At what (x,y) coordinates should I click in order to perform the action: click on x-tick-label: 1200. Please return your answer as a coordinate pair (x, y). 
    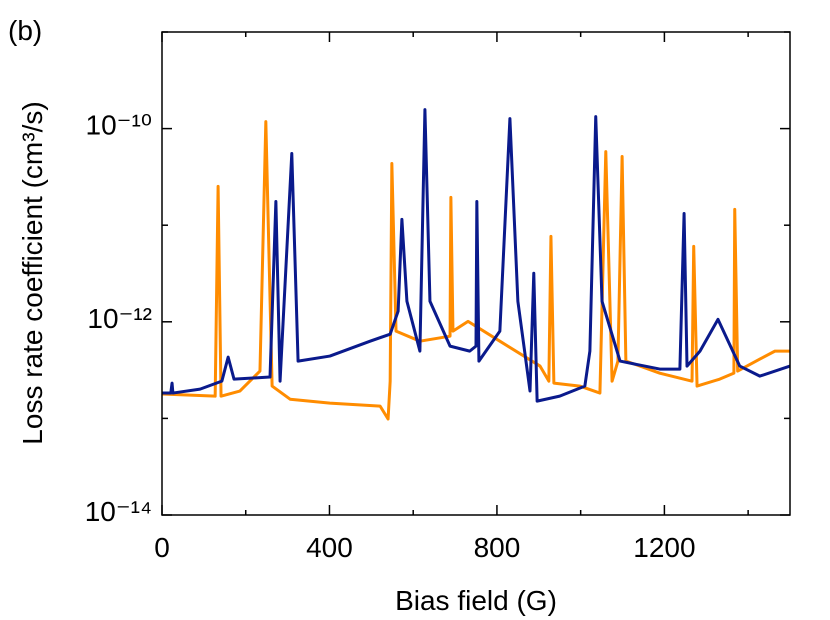
    Looking at the image, I should click on (664, 547).